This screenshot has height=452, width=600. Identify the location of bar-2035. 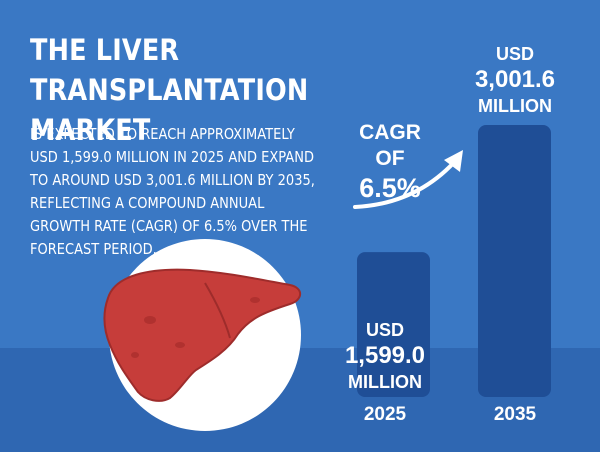
(514, 261).